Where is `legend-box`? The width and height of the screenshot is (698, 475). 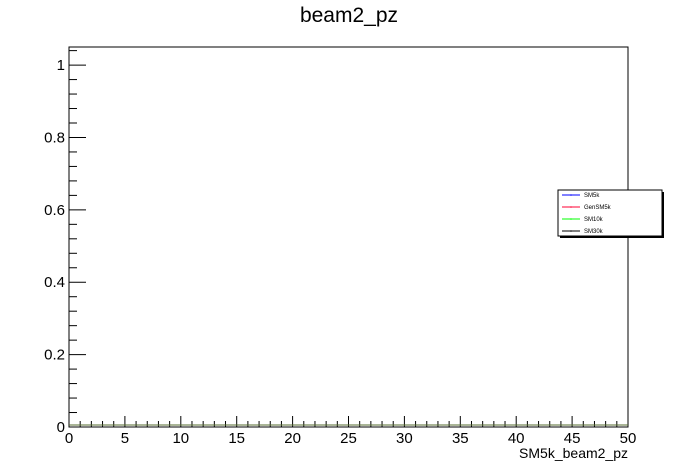 legend-box is located at coordinates (610, 213).